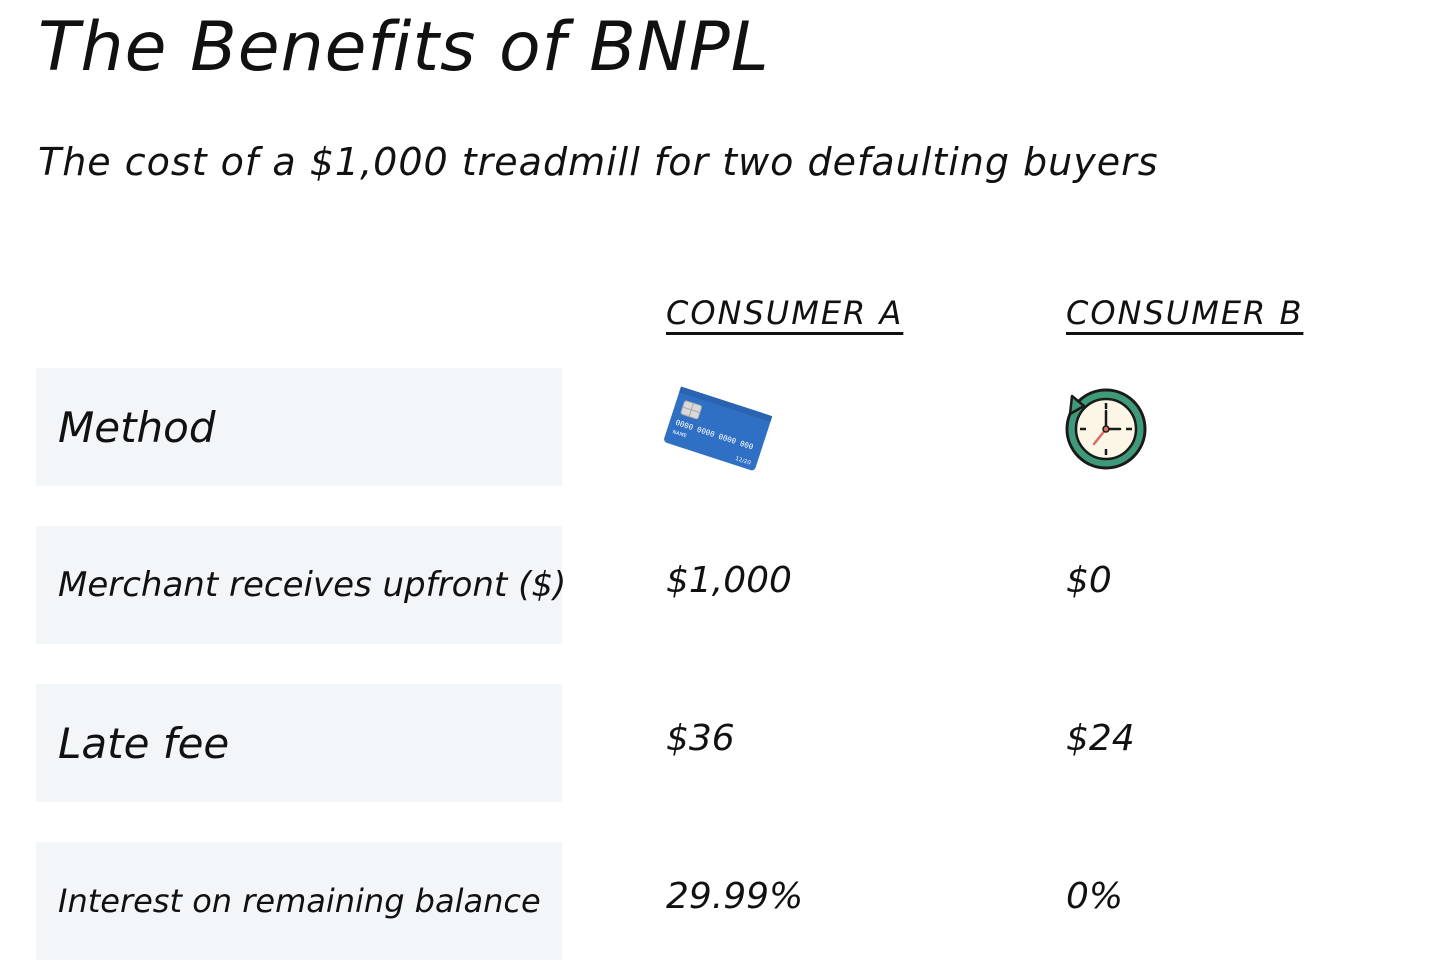  What do you see at coordinates (735, 896) in the screenshot?
I see `cell-consumer-a-interest: 29.99%` at bounding box center [735, 896].